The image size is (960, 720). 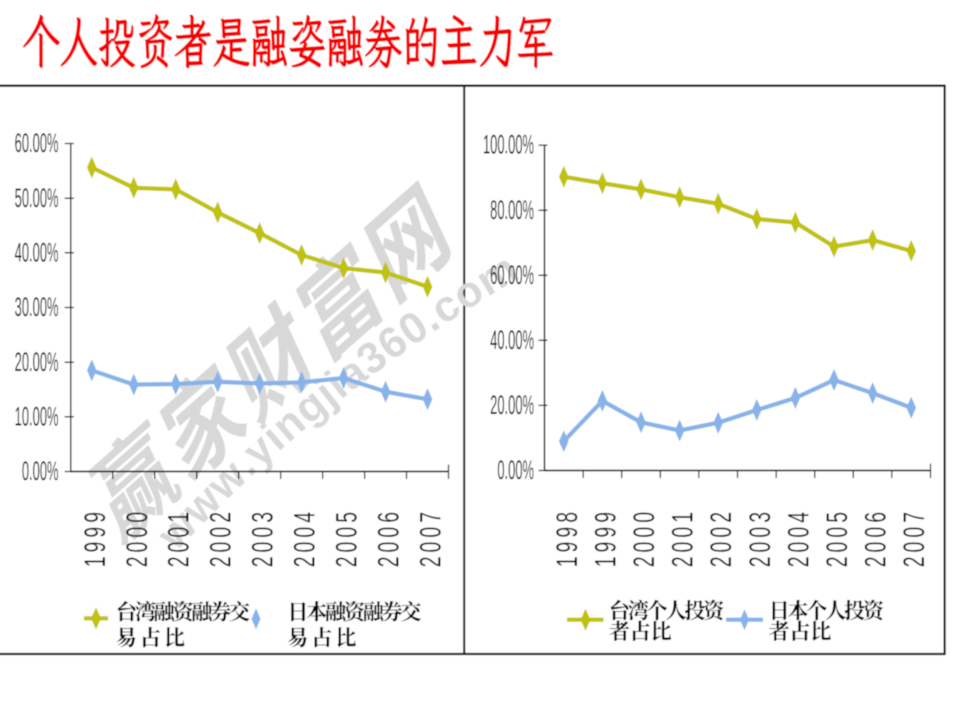 What do you see at coordinates (568, 537) in the screenshot?
I see `svg-text: 1998` at bounding box center [568, 537].